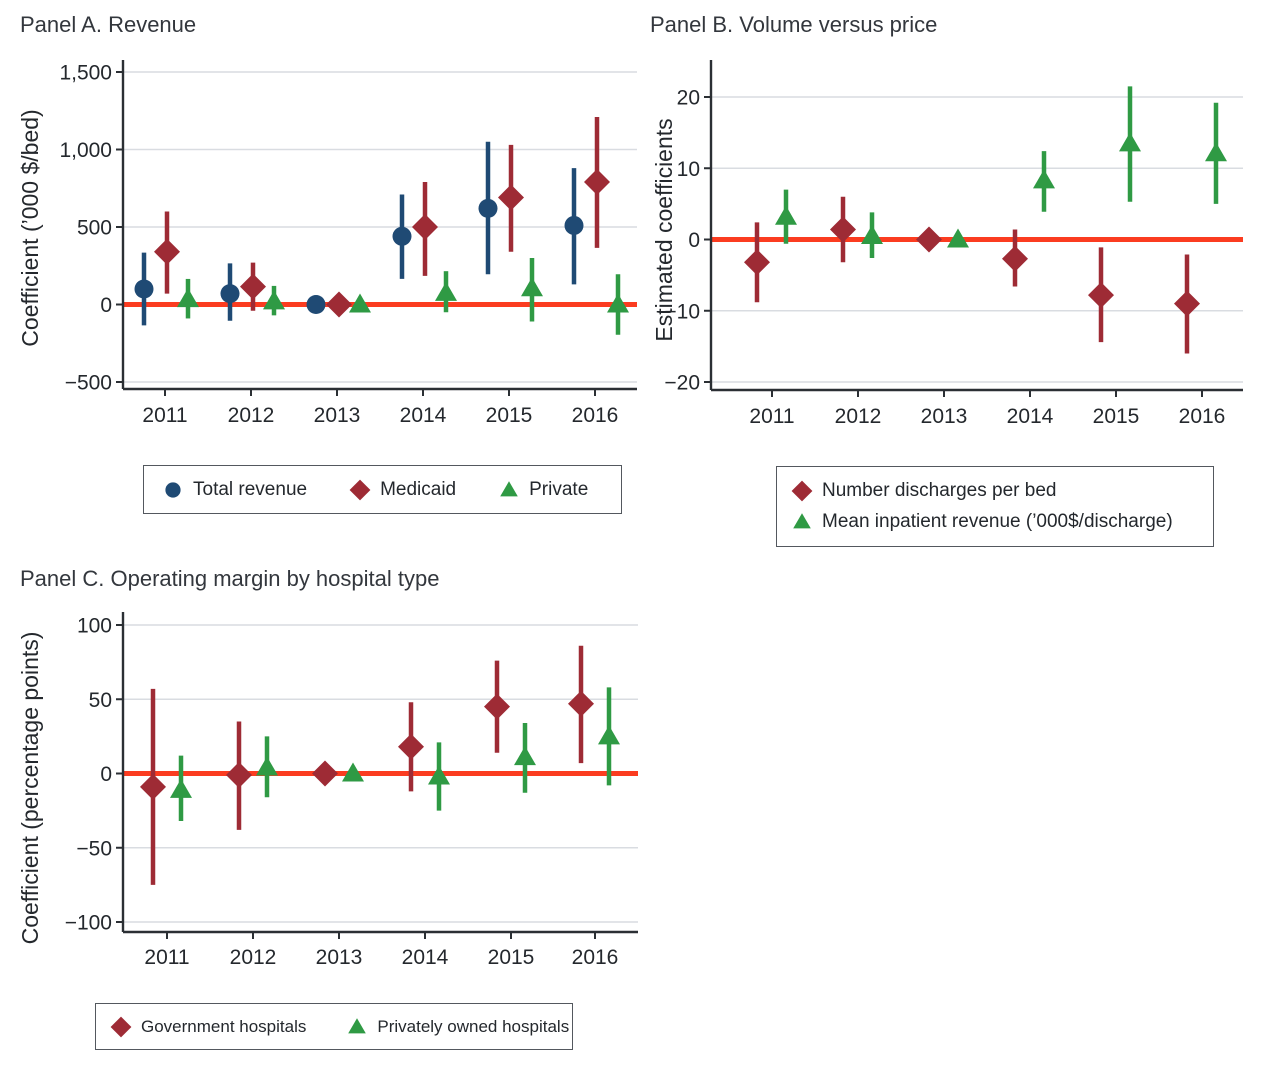 The image size is (1278, 1082). Describe the element at coordinates (794, 24) in the screenshot. I see `panel-b-title: Panel B. Volume versus price` at that location.